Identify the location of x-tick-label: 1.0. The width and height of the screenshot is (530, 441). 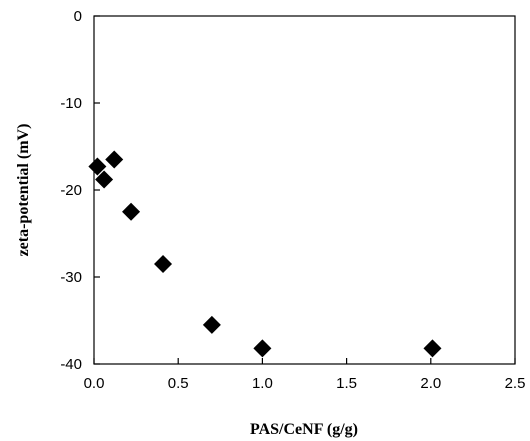
(262, 383).